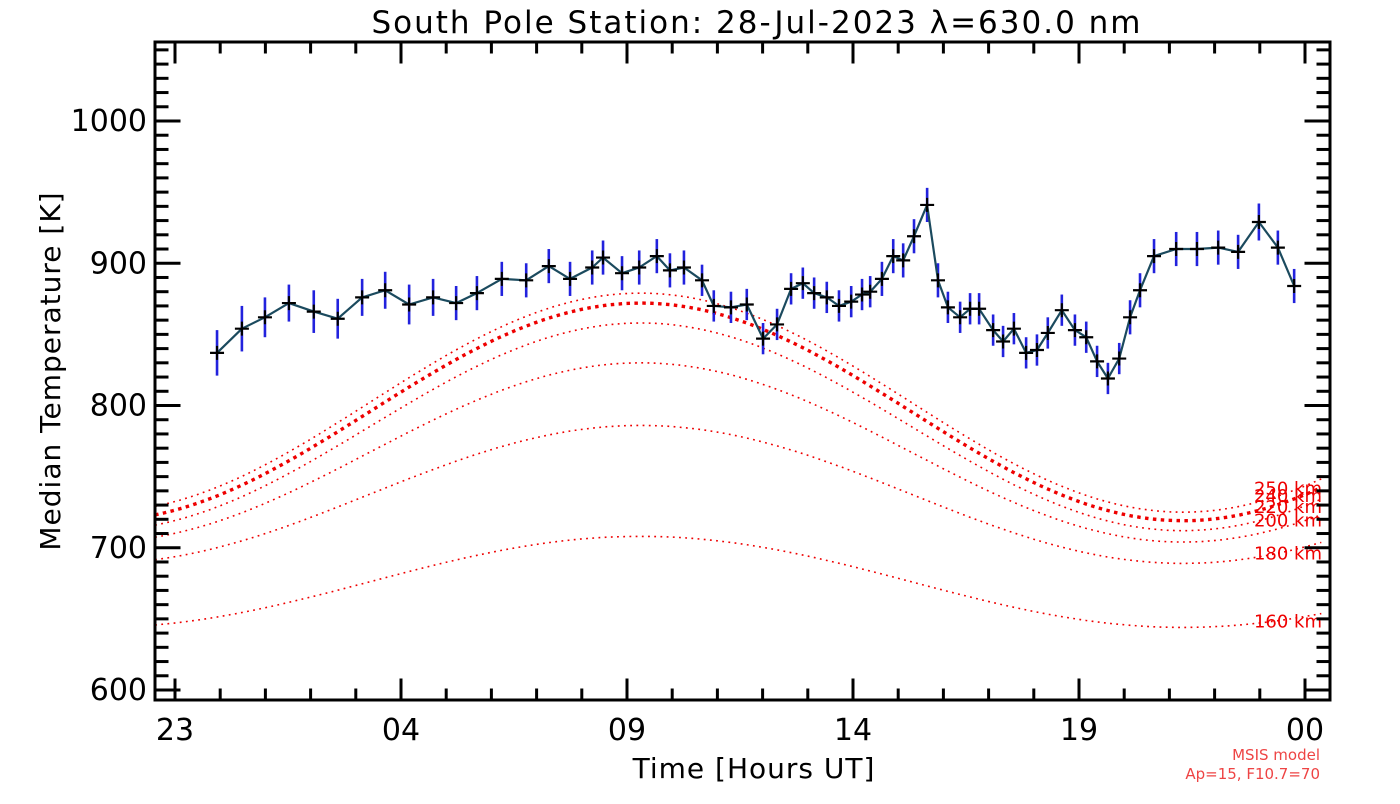 This screenshot has width=1400, height=804. Describe the element at coordinates (1276, 755) in the screenshot. I see `msis-annotation-line1: MSIS model` at that location.